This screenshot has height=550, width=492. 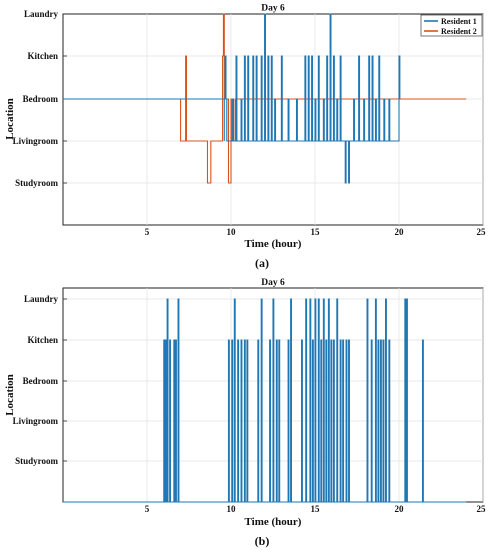 I want to click on legend: Resident 1 Resident 2, so click(x=451, y=25).